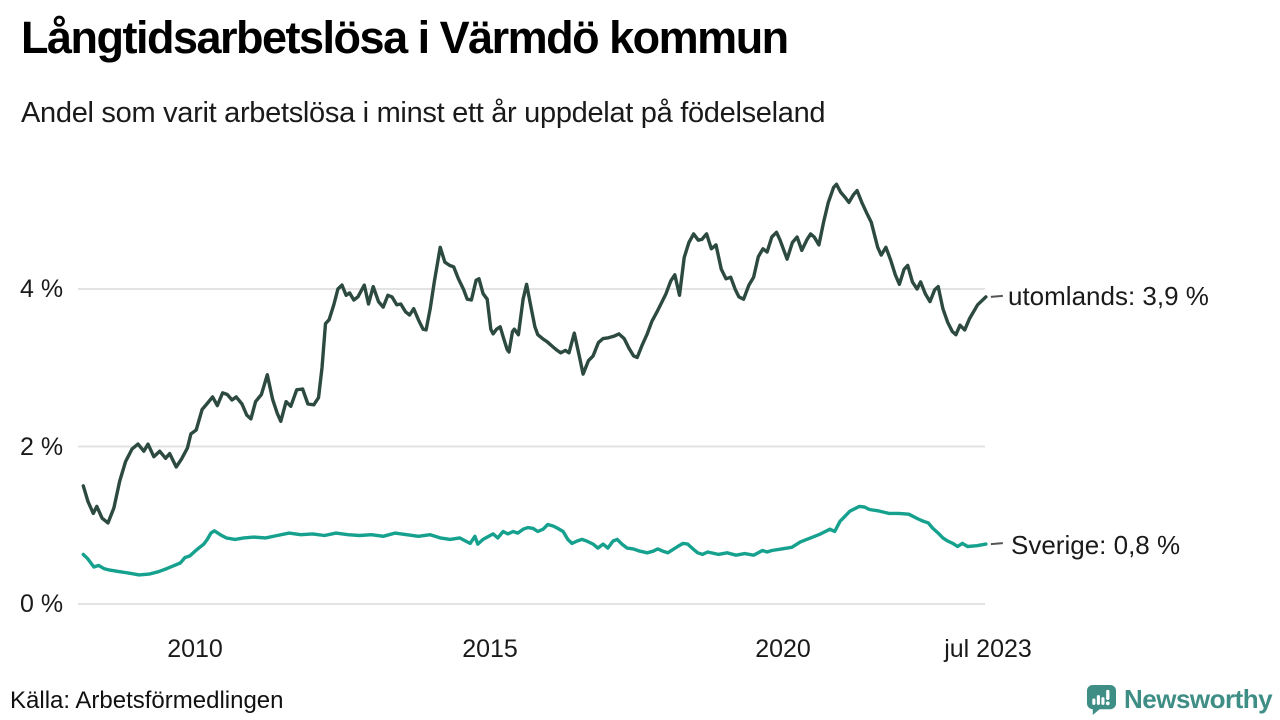  What do you see at coordinates (42, 289) in the screenshot?
I see `y-axis-tick-4: 4 %` at bounding box center [42, 289].